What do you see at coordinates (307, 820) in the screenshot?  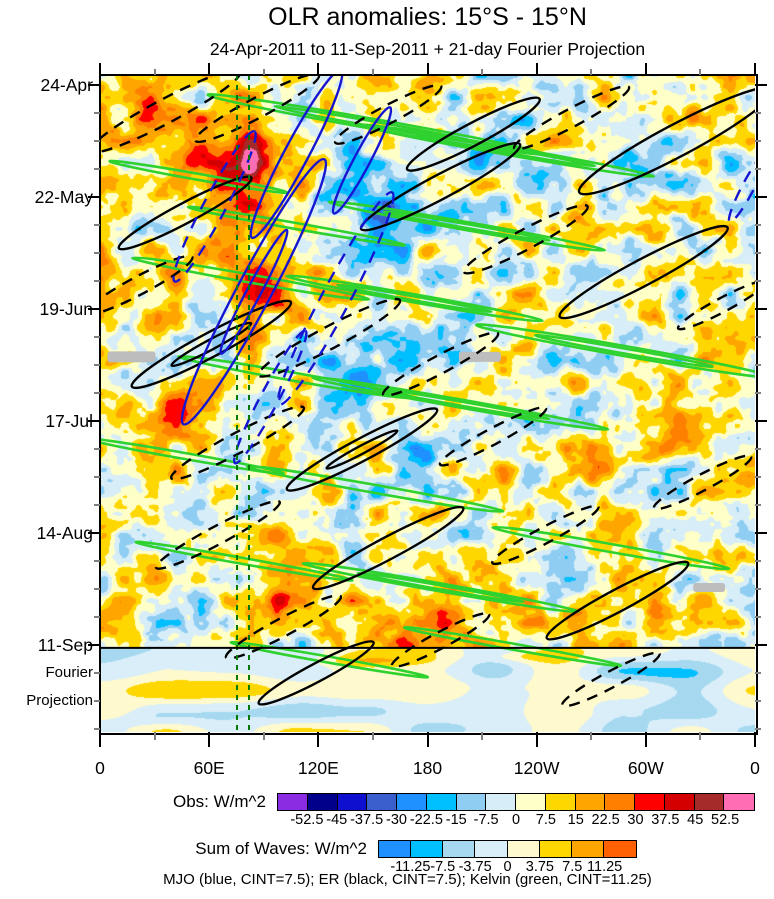 I see `obs-colorbar-tick-label: -52.5` at bounding box center [307, 820].